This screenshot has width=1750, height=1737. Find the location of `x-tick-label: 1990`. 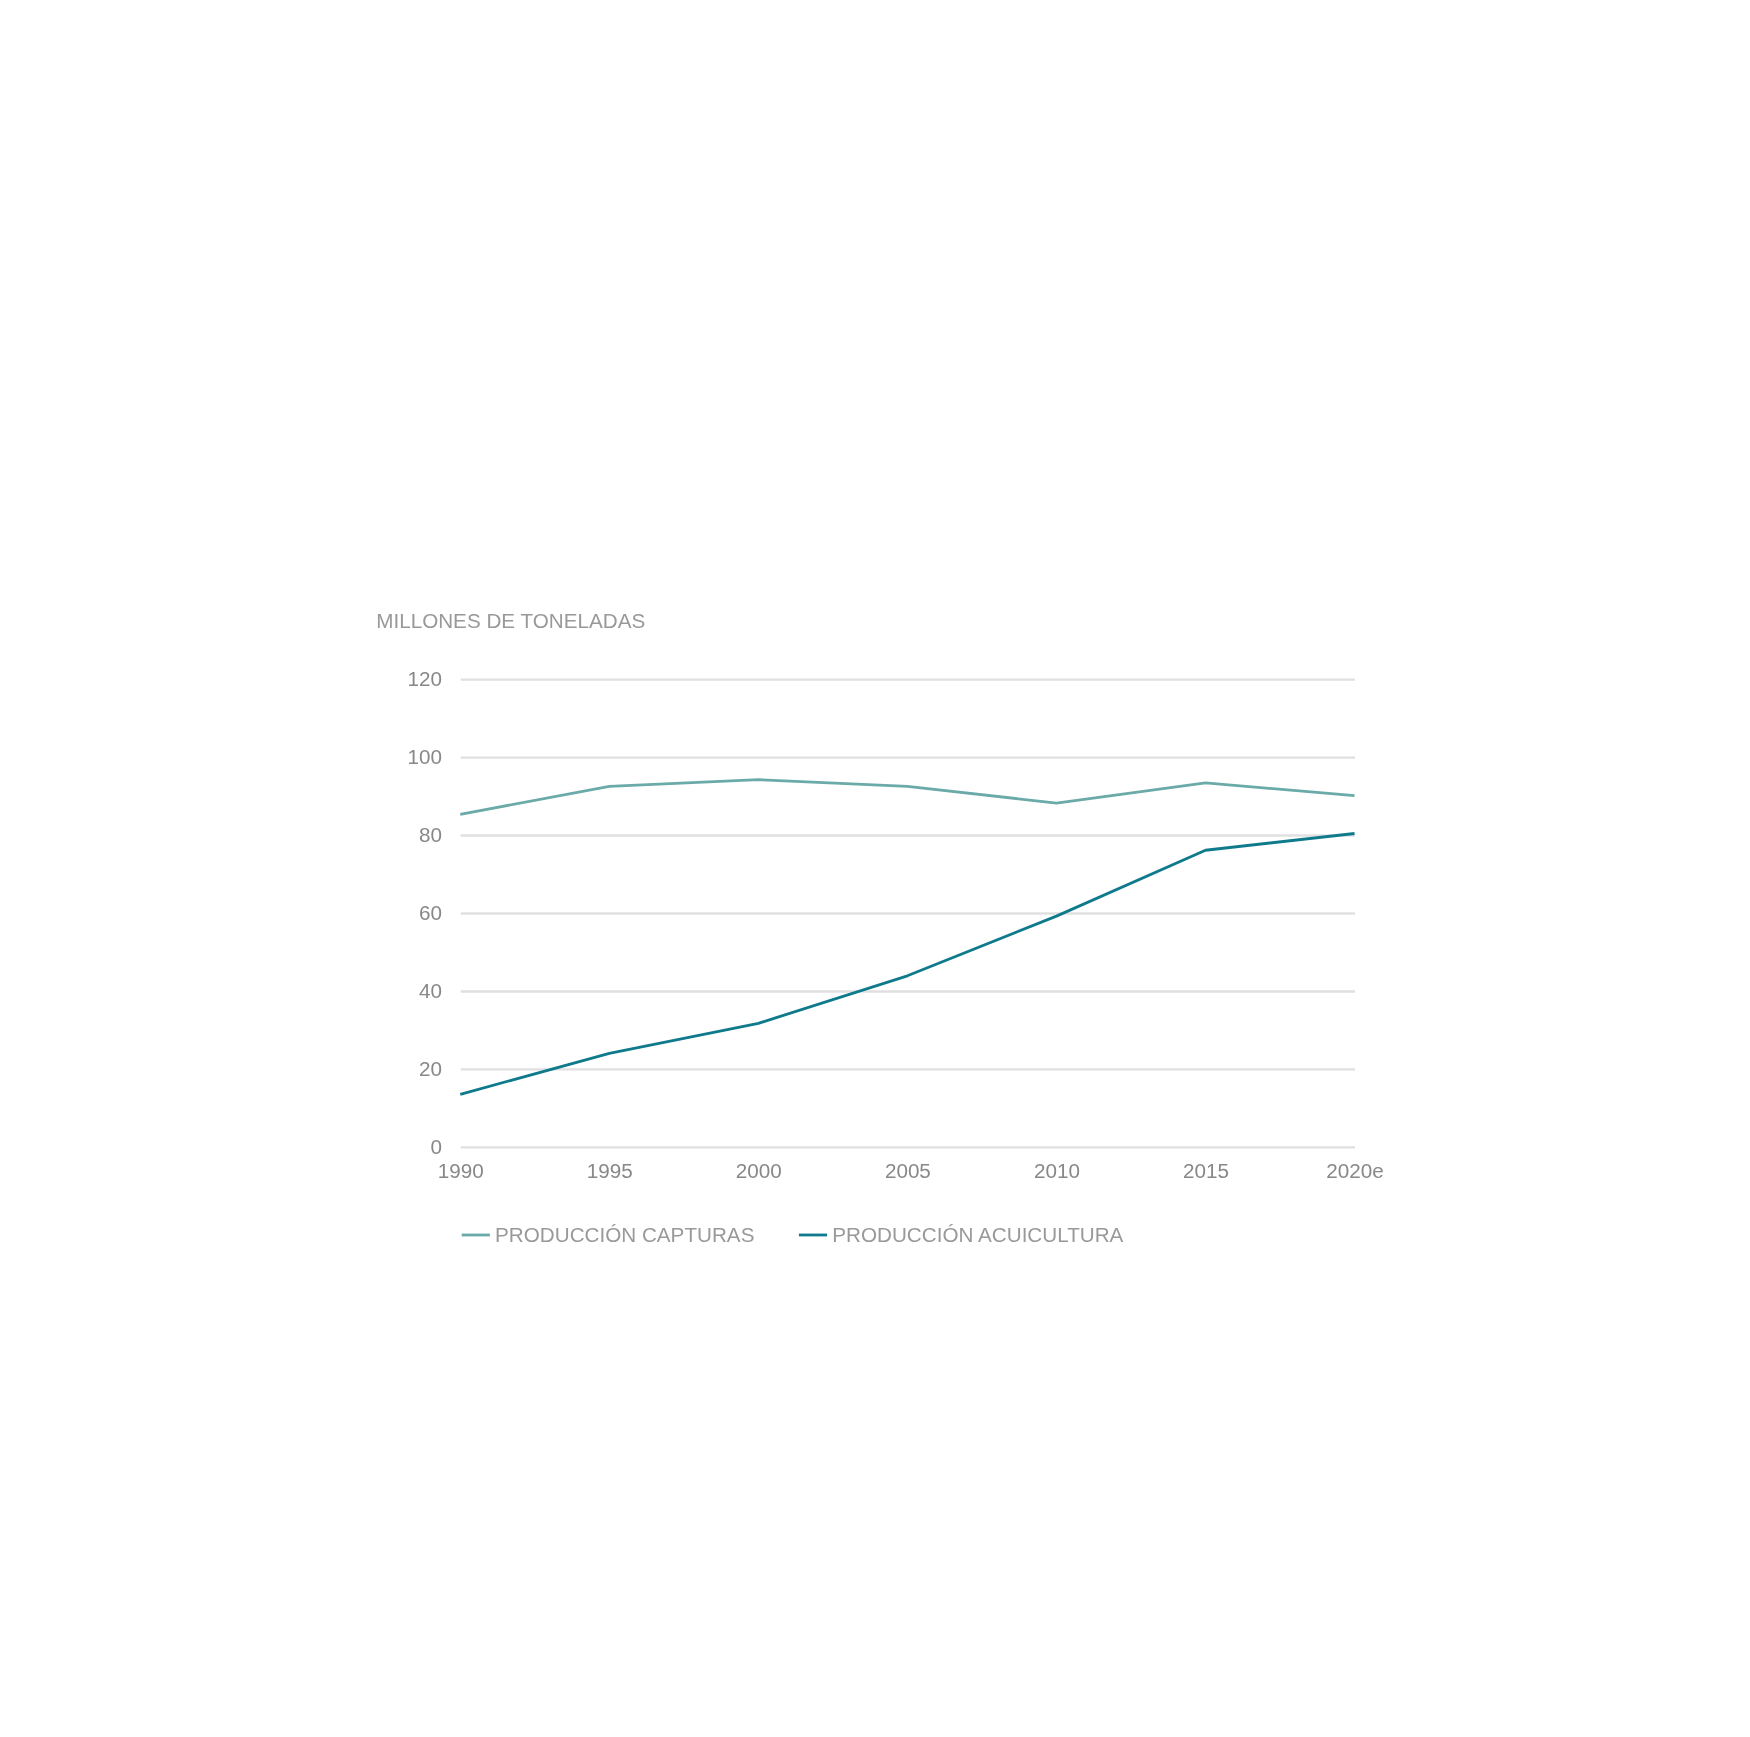

x-tick-label: 1990 is located at coordinates (460, 1171).